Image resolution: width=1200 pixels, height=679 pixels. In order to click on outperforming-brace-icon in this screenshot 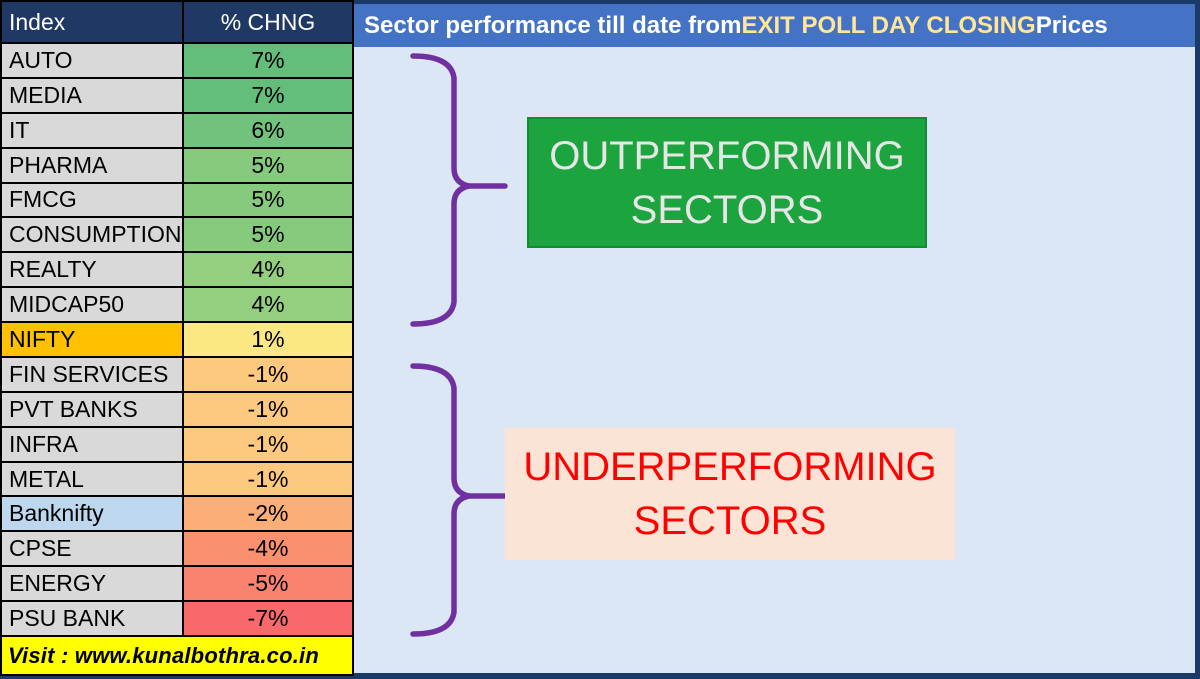, I will do `click(459, 190)`.